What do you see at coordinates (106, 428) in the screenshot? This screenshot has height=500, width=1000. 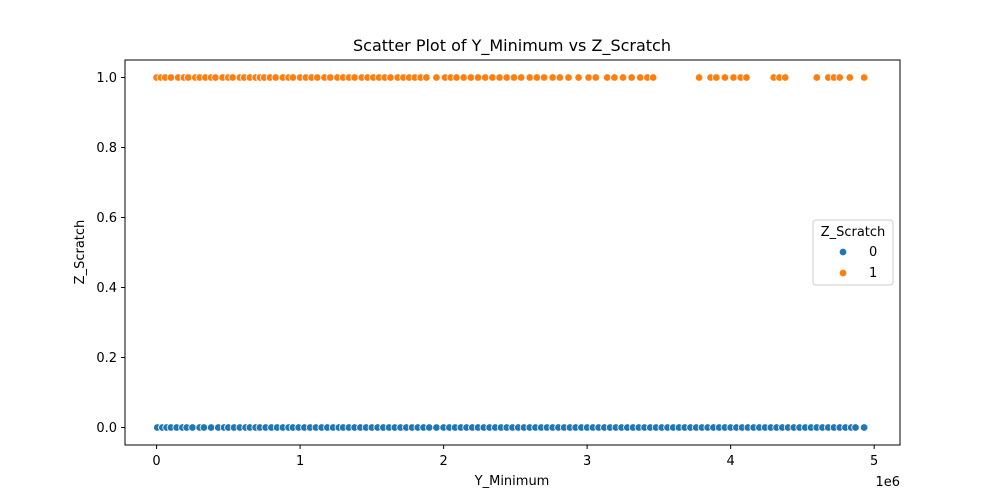 I see `y-tick-label: 0.0` at bounding box center [106, 428].